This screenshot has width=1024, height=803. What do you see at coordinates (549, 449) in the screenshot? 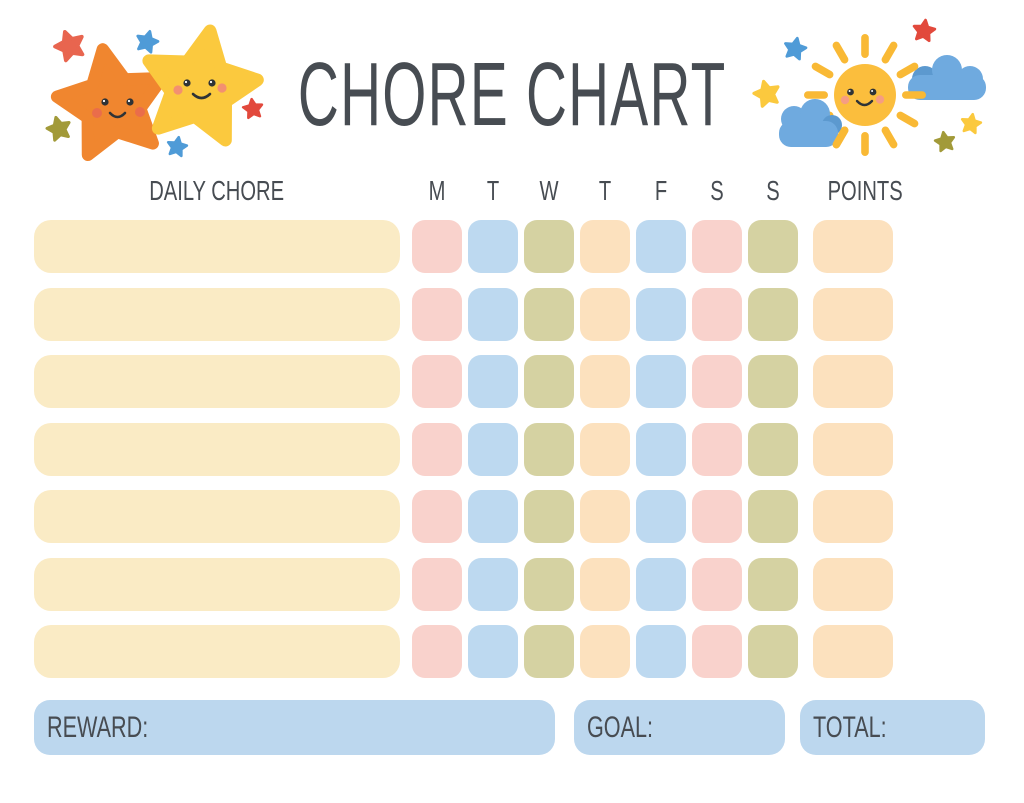
I see `day-cell-W-row4` at bounding box center [549, 449].